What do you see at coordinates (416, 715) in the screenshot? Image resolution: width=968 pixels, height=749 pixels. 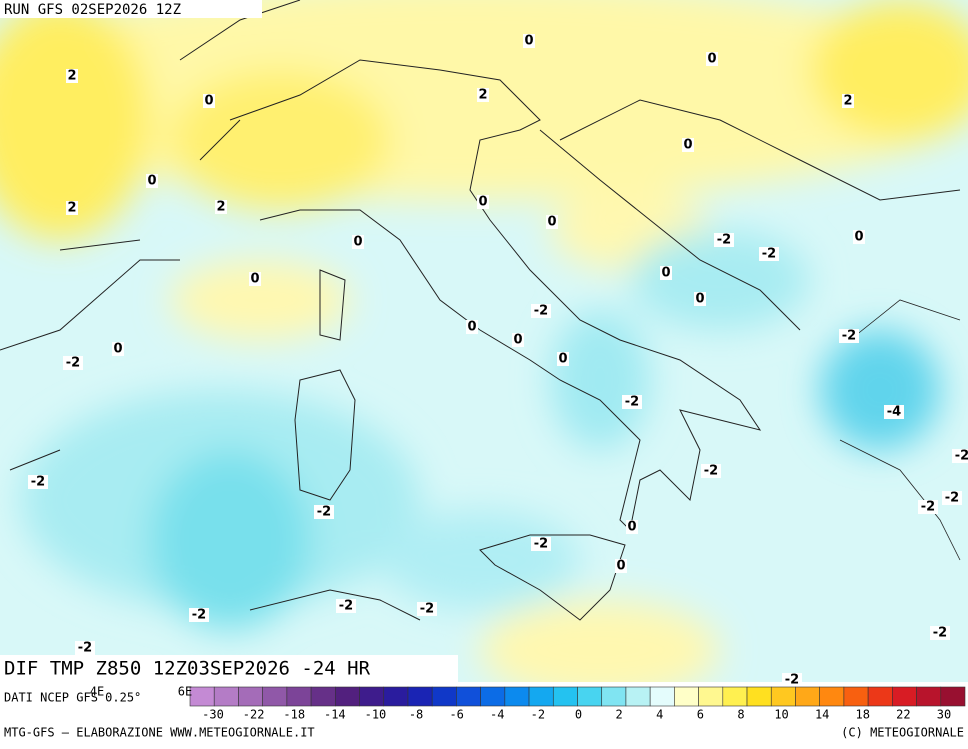 I see `colorbar-tick-label: -8` at bounding box center [416, 715].